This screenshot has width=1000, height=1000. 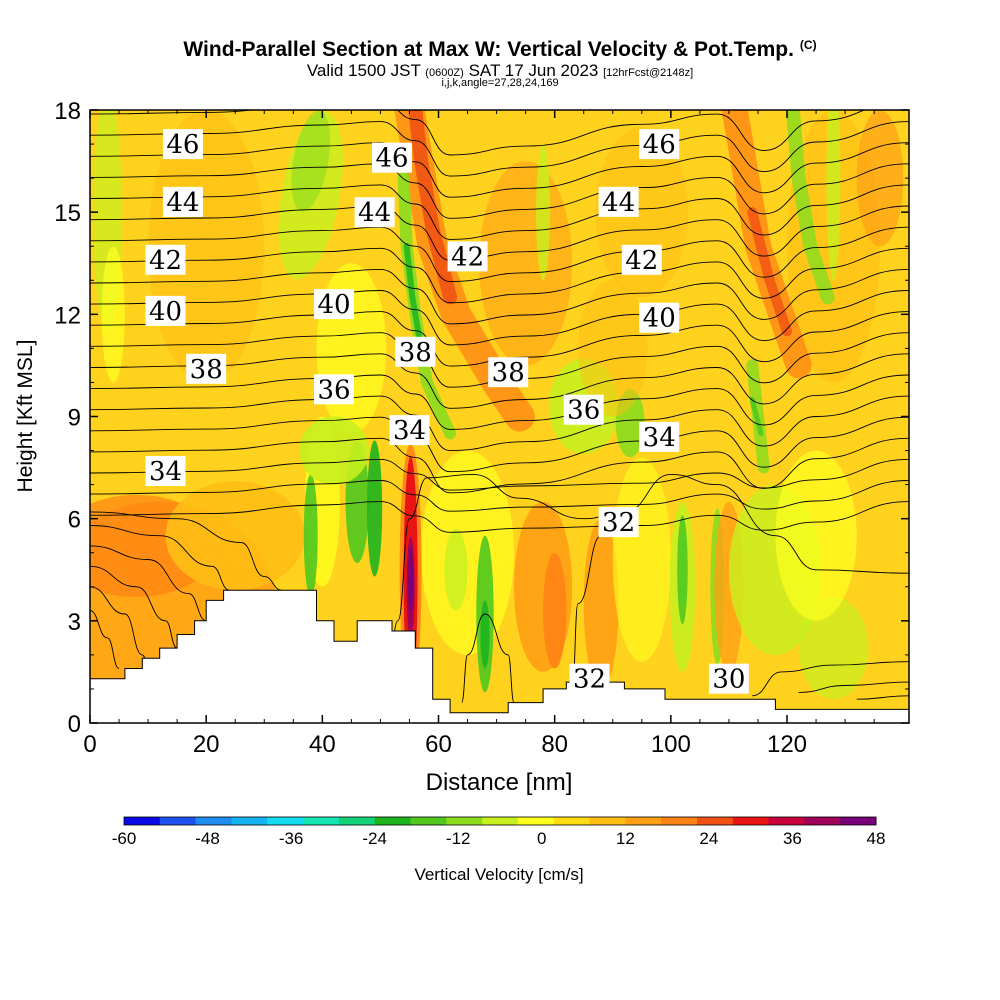 I want to click on colorbar-tick-label: 0, so click(x=541, y=838).